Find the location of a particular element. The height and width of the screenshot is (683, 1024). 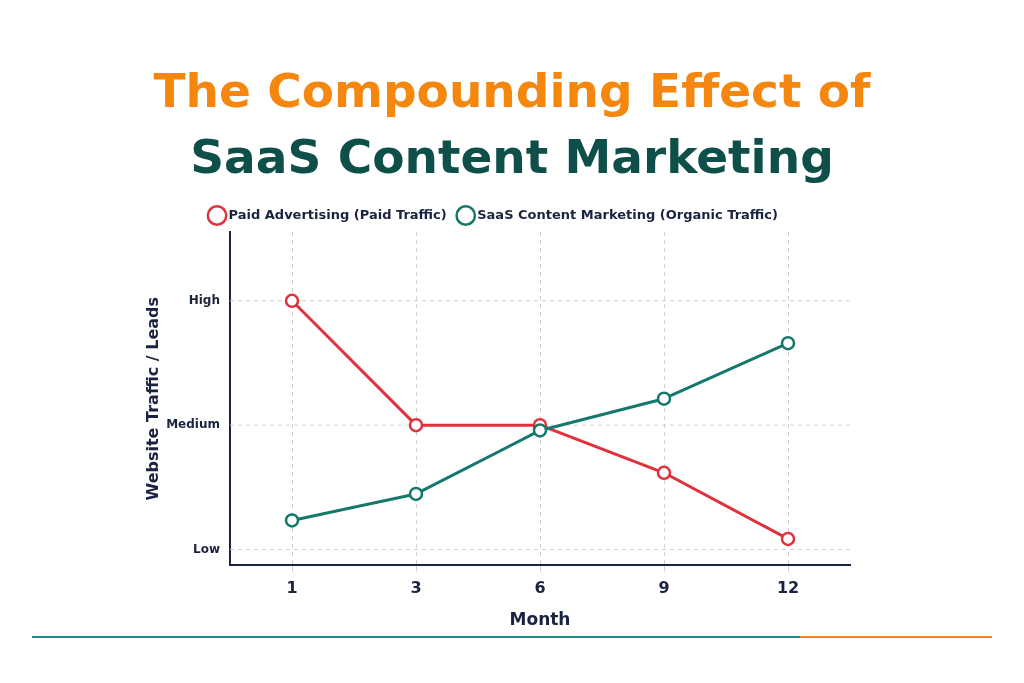

y-axis-title: Website Traffic / Leads is located at coordinates (152, 398).